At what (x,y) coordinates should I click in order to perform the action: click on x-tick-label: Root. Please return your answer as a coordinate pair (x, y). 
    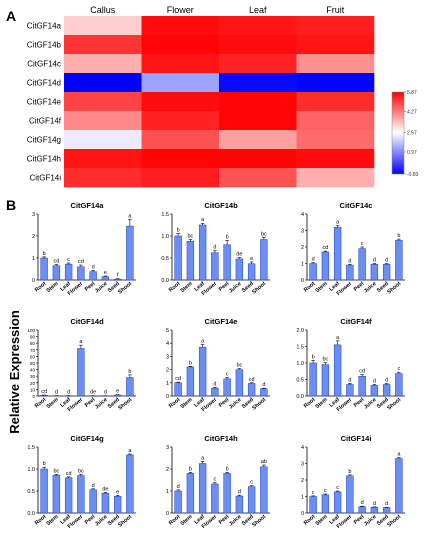
    Looking at the image, I should click on (310, 287).